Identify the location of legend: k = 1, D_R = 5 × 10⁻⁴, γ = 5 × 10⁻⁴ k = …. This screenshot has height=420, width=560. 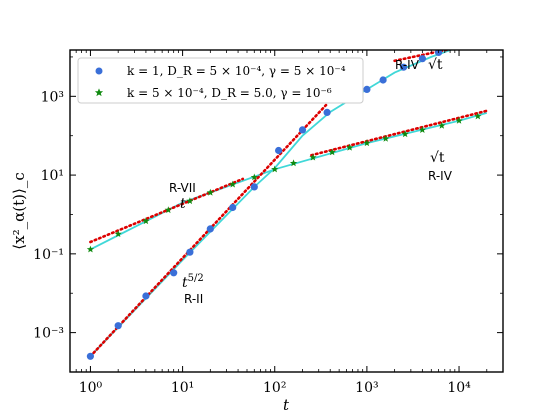
(220, 80).